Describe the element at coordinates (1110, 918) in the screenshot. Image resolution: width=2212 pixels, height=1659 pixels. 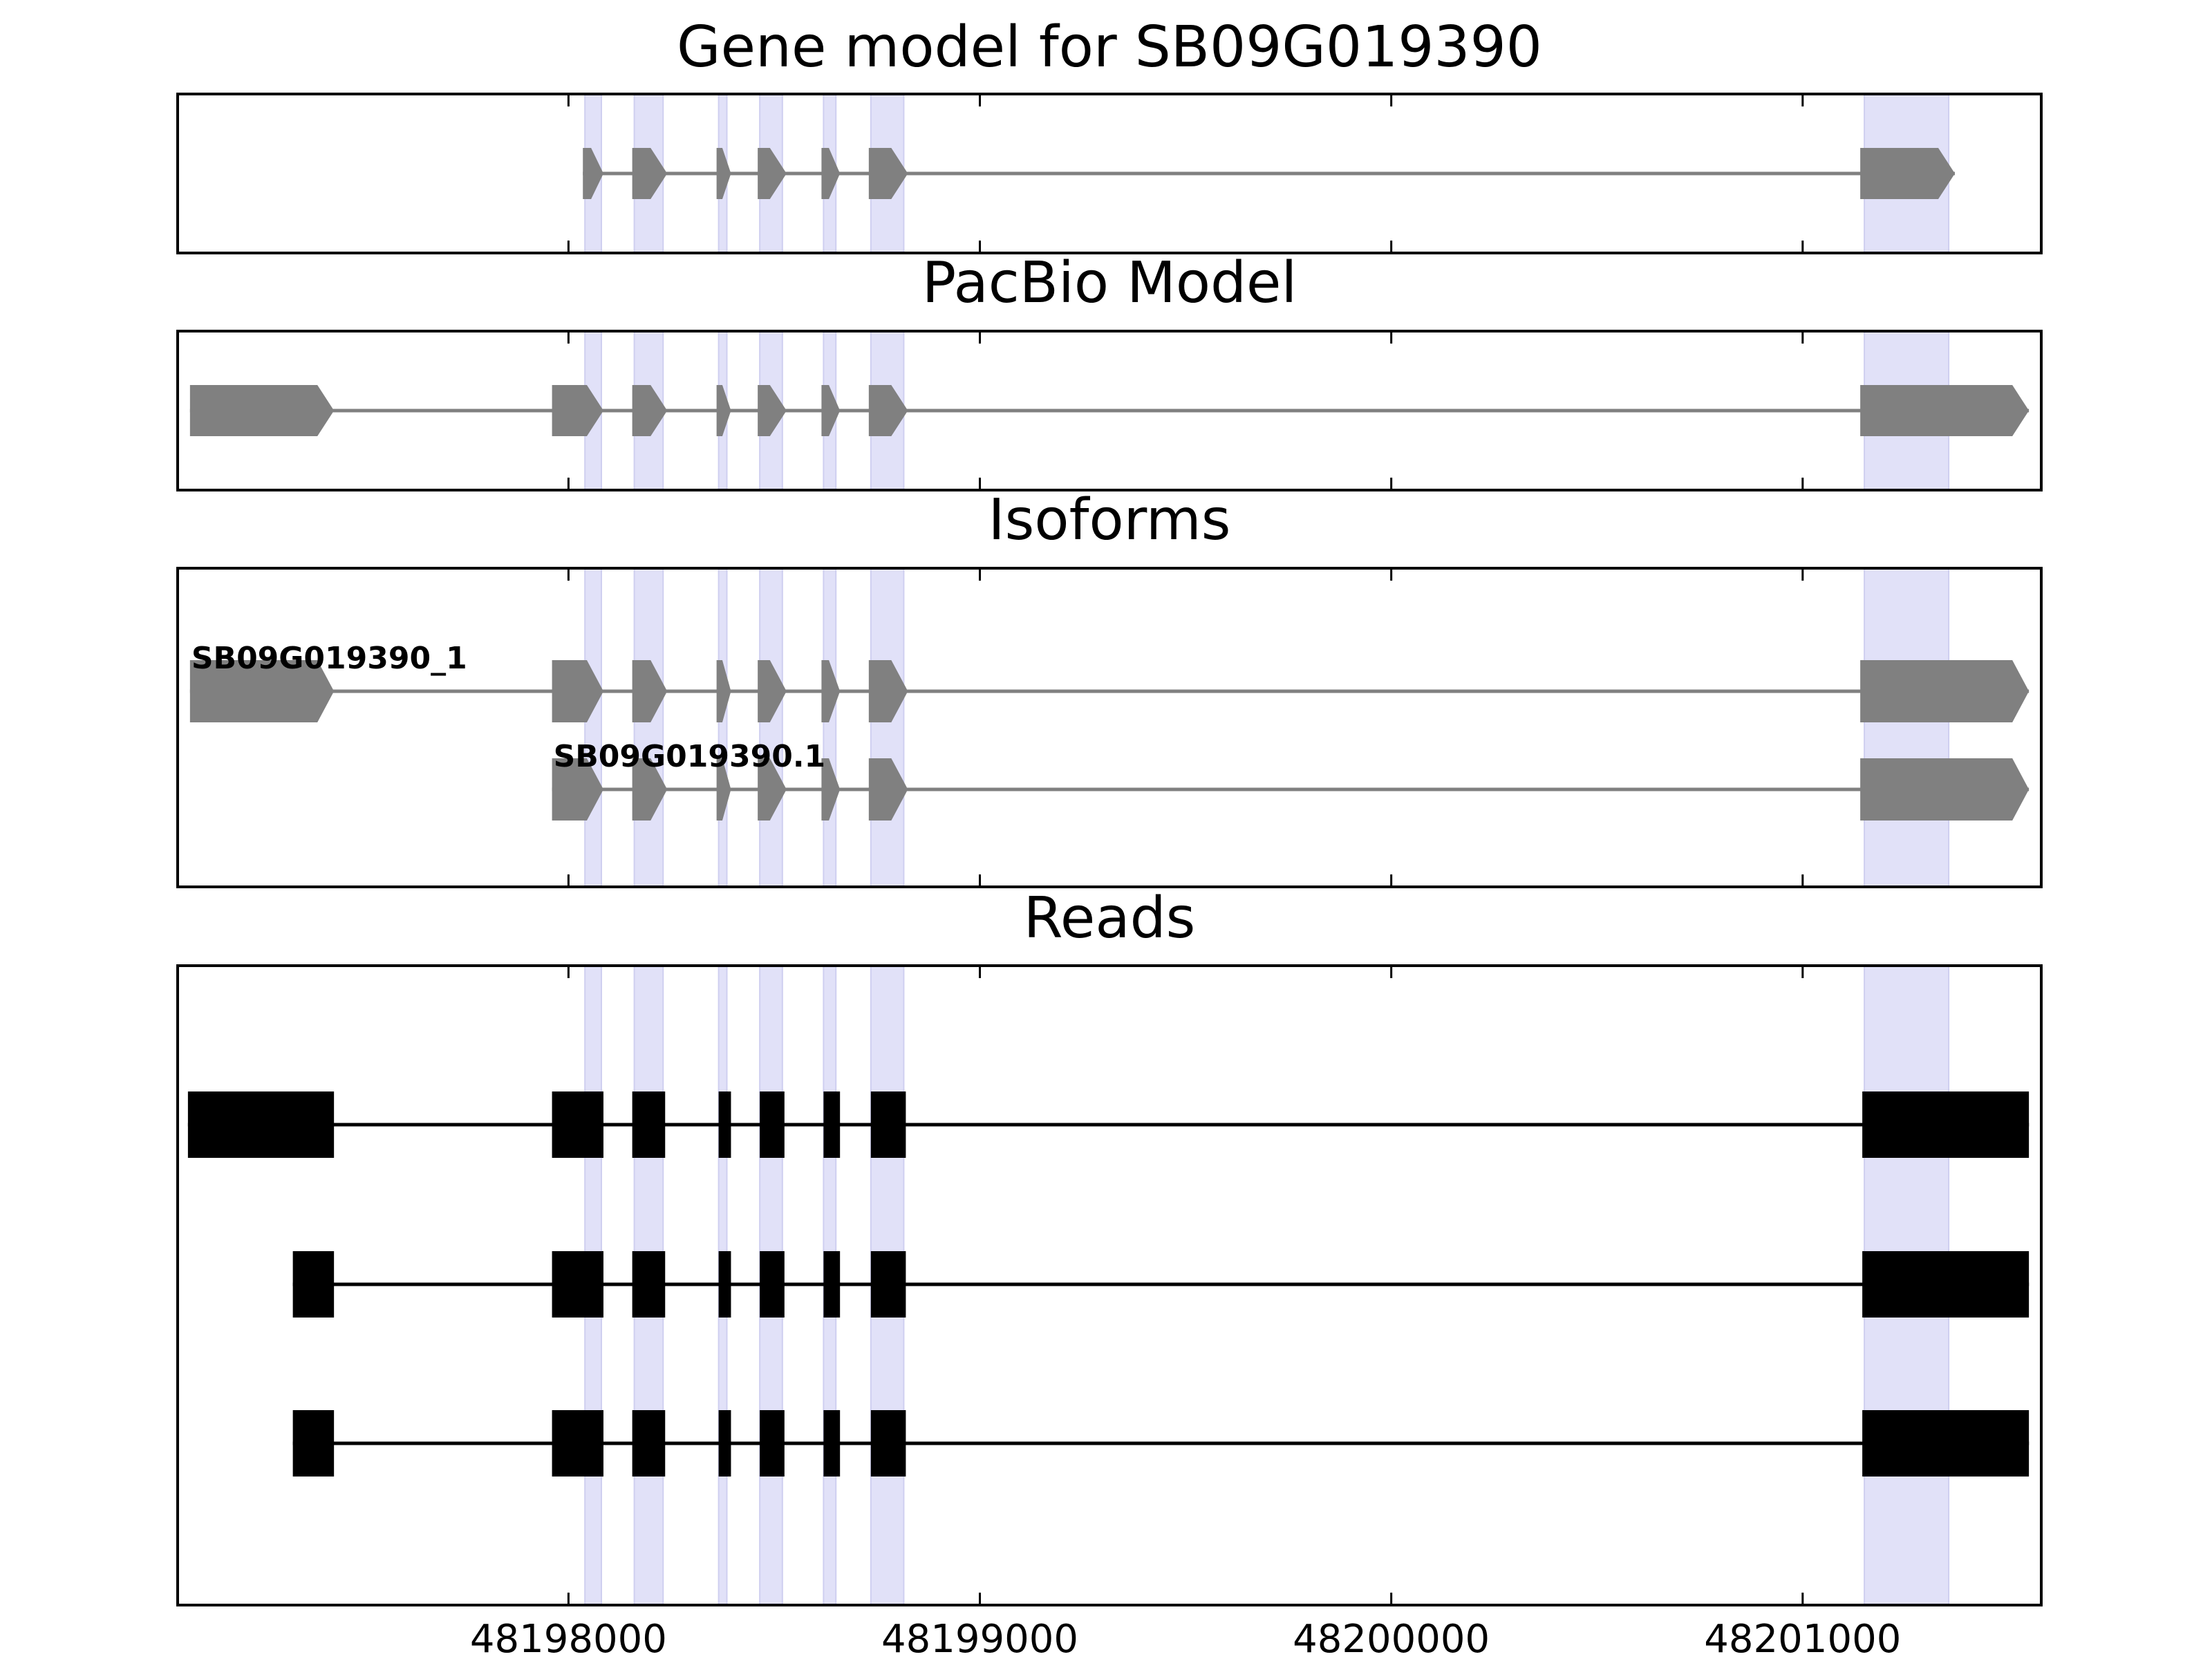
I see `panel-title: Reads` at that location.